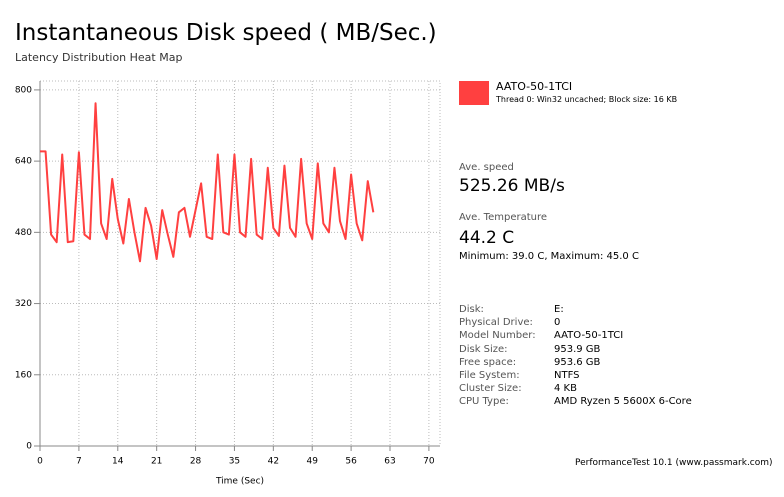 Image resolution: width=784 pixels, height=497 pixels. Describe the element at coordinates (674, 463) in the screenshot. I see `footer: PerformanceTest 10.1 (www.passmark.com)` at that location.